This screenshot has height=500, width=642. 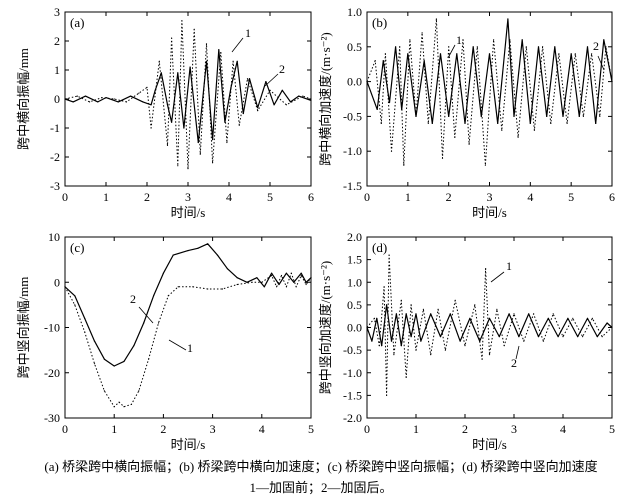 I want to click on y-tick-label: -1, so click(x=55, y=128).